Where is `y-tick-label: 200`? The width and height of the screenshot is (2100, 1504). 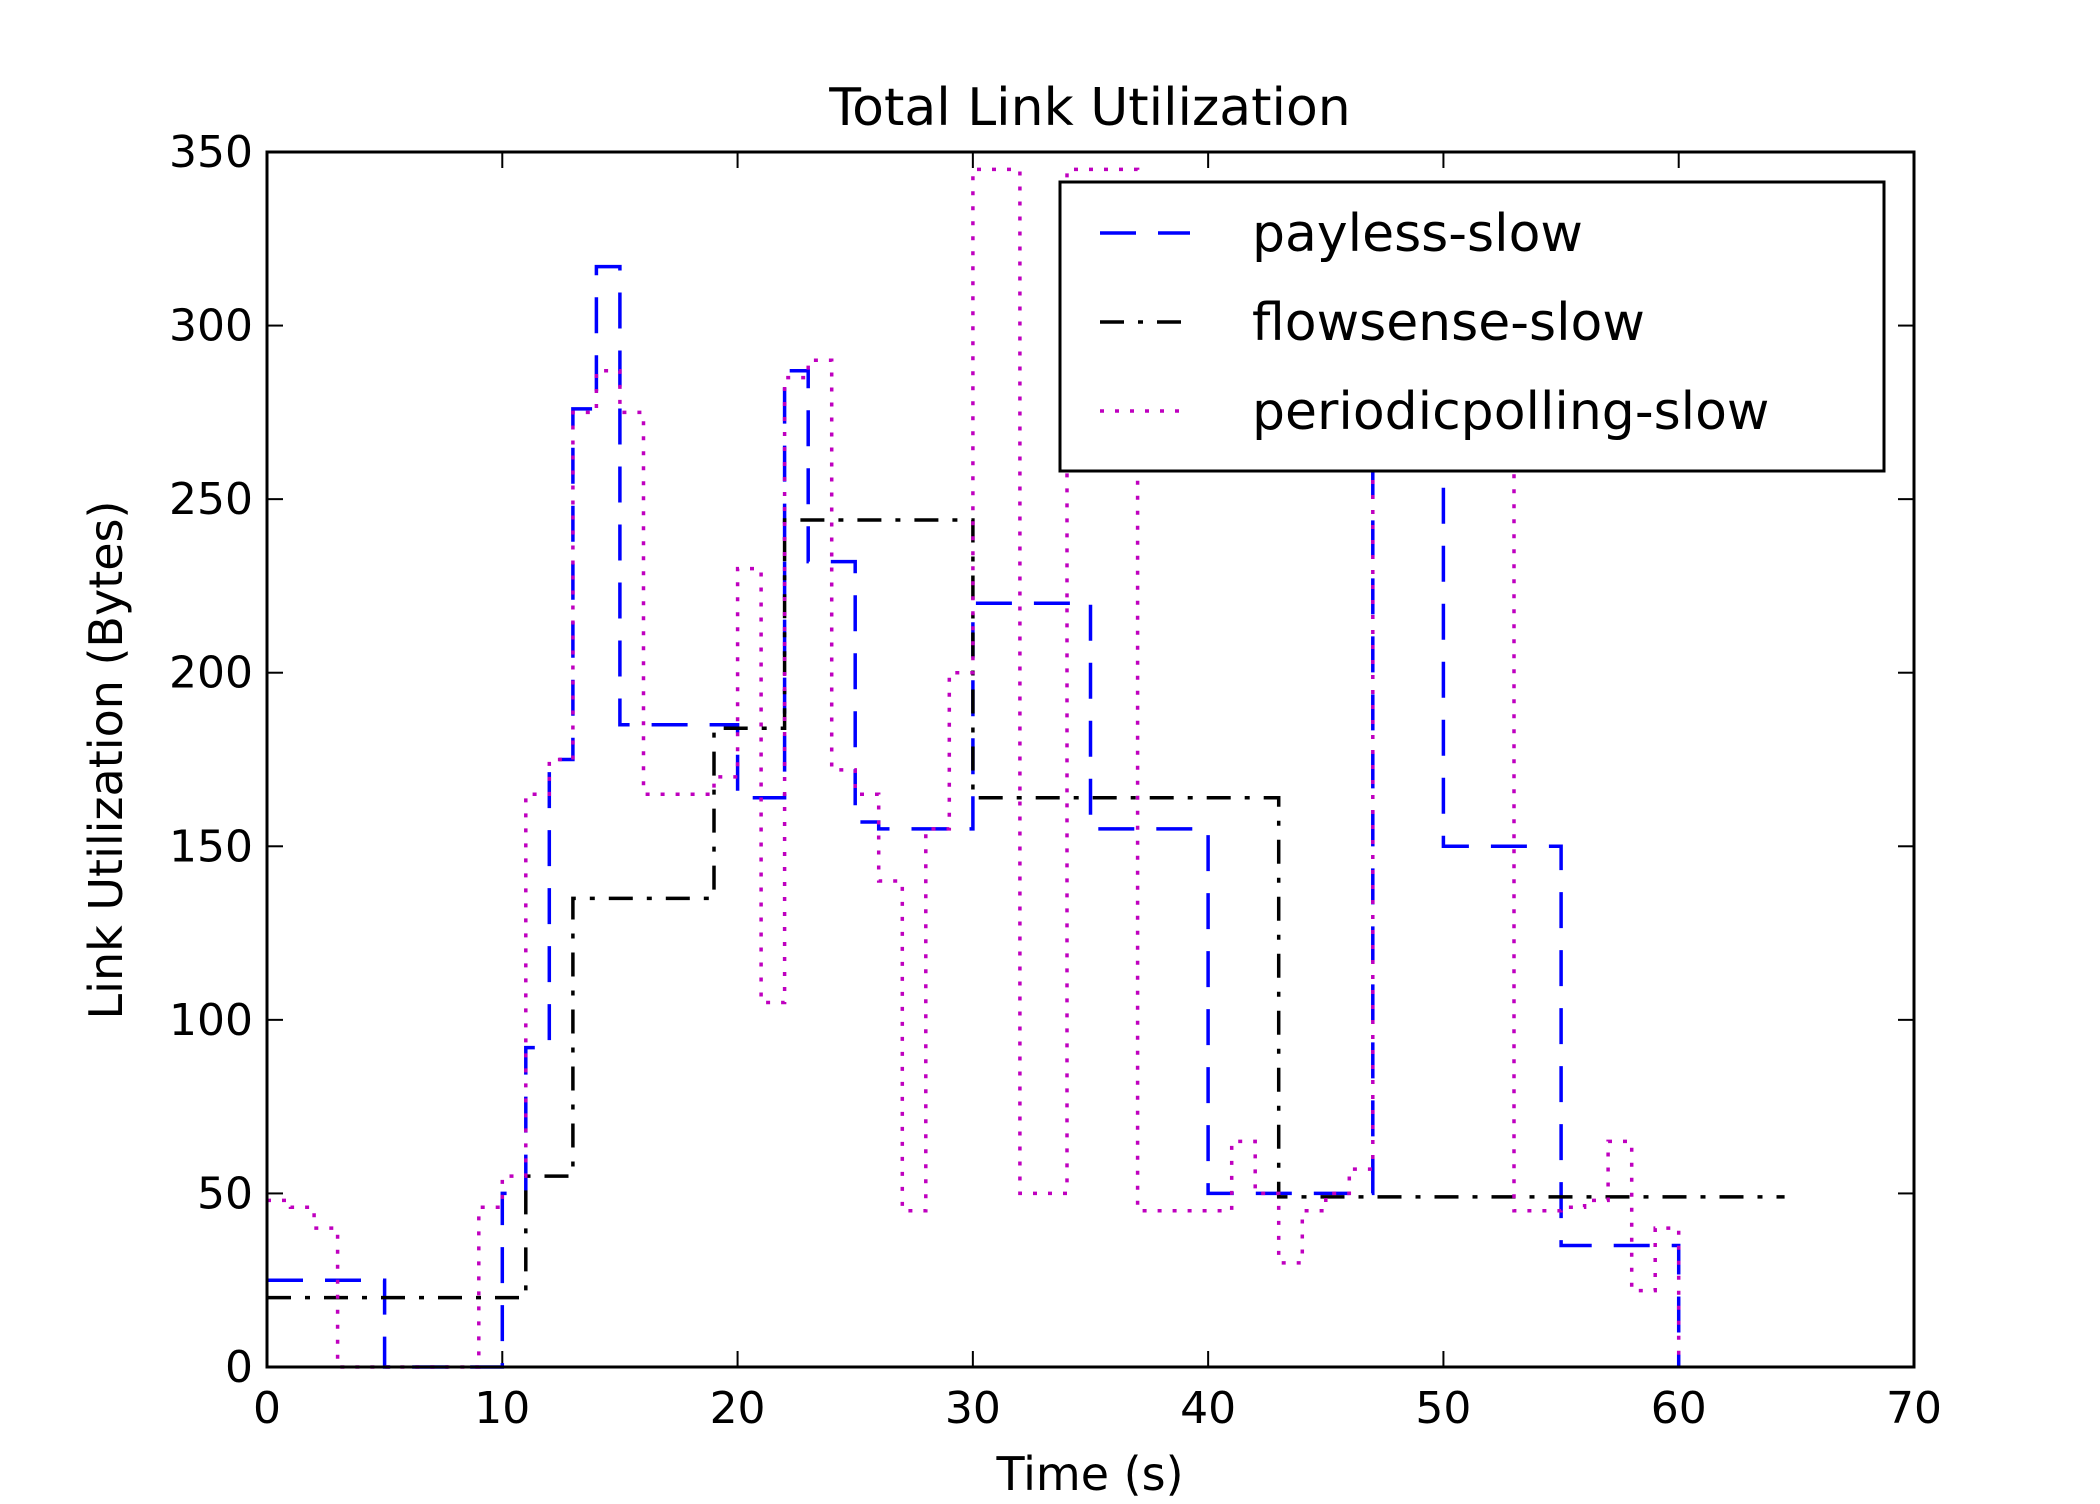 y-tick-label: 200 is located at coordinates (211, 673).